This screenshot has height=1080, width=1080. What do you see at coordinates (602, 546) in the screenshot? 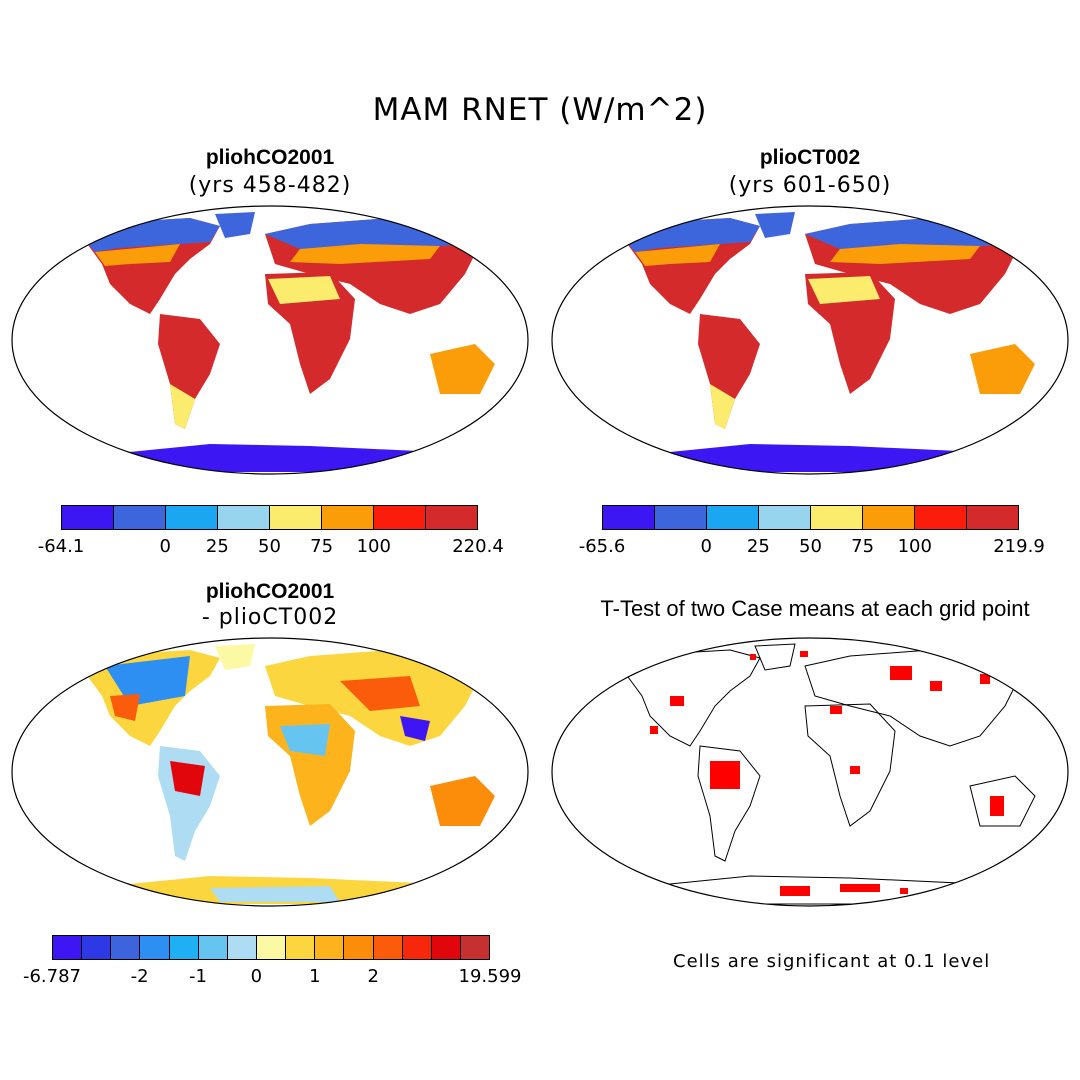
I see `colorbar-tick-label: -65.6` at bounding box center [602, 546].